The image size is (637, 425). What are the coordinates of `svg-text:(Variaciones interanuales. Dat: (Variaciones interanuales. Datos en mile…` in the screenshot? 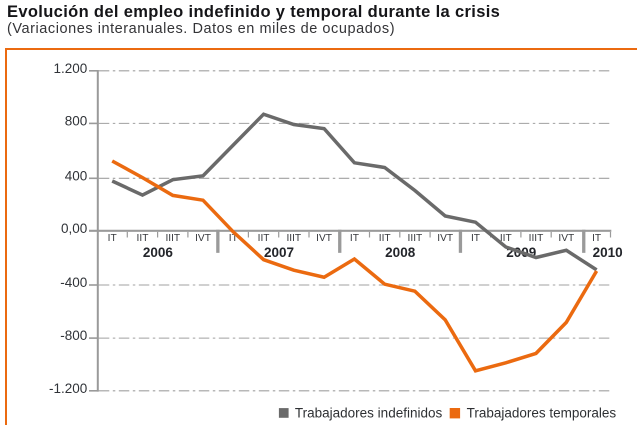 It's located at (201, 29).